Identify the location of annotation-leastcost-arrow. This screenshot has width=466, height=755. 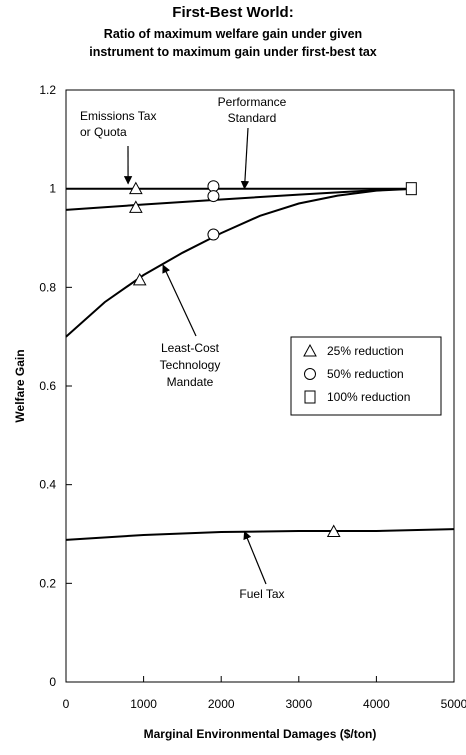
(179, 300).